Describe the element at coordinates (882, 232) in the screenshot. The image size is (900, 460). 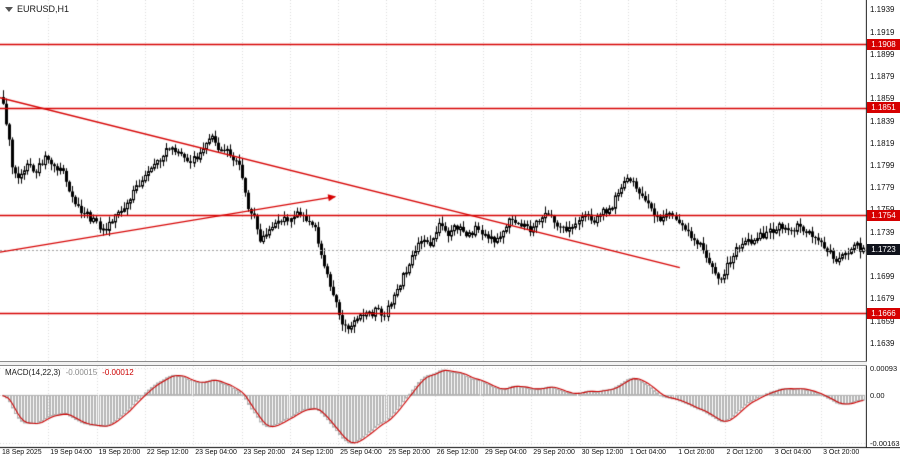
I see `price-tick: 1.1739` at that location.